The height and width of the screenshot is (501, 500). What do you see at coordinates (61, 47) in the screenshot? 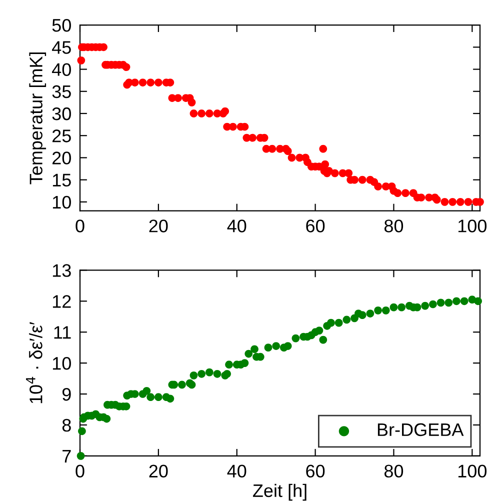
I see `y-tick-label: 45` at bounding box center [61, 47].